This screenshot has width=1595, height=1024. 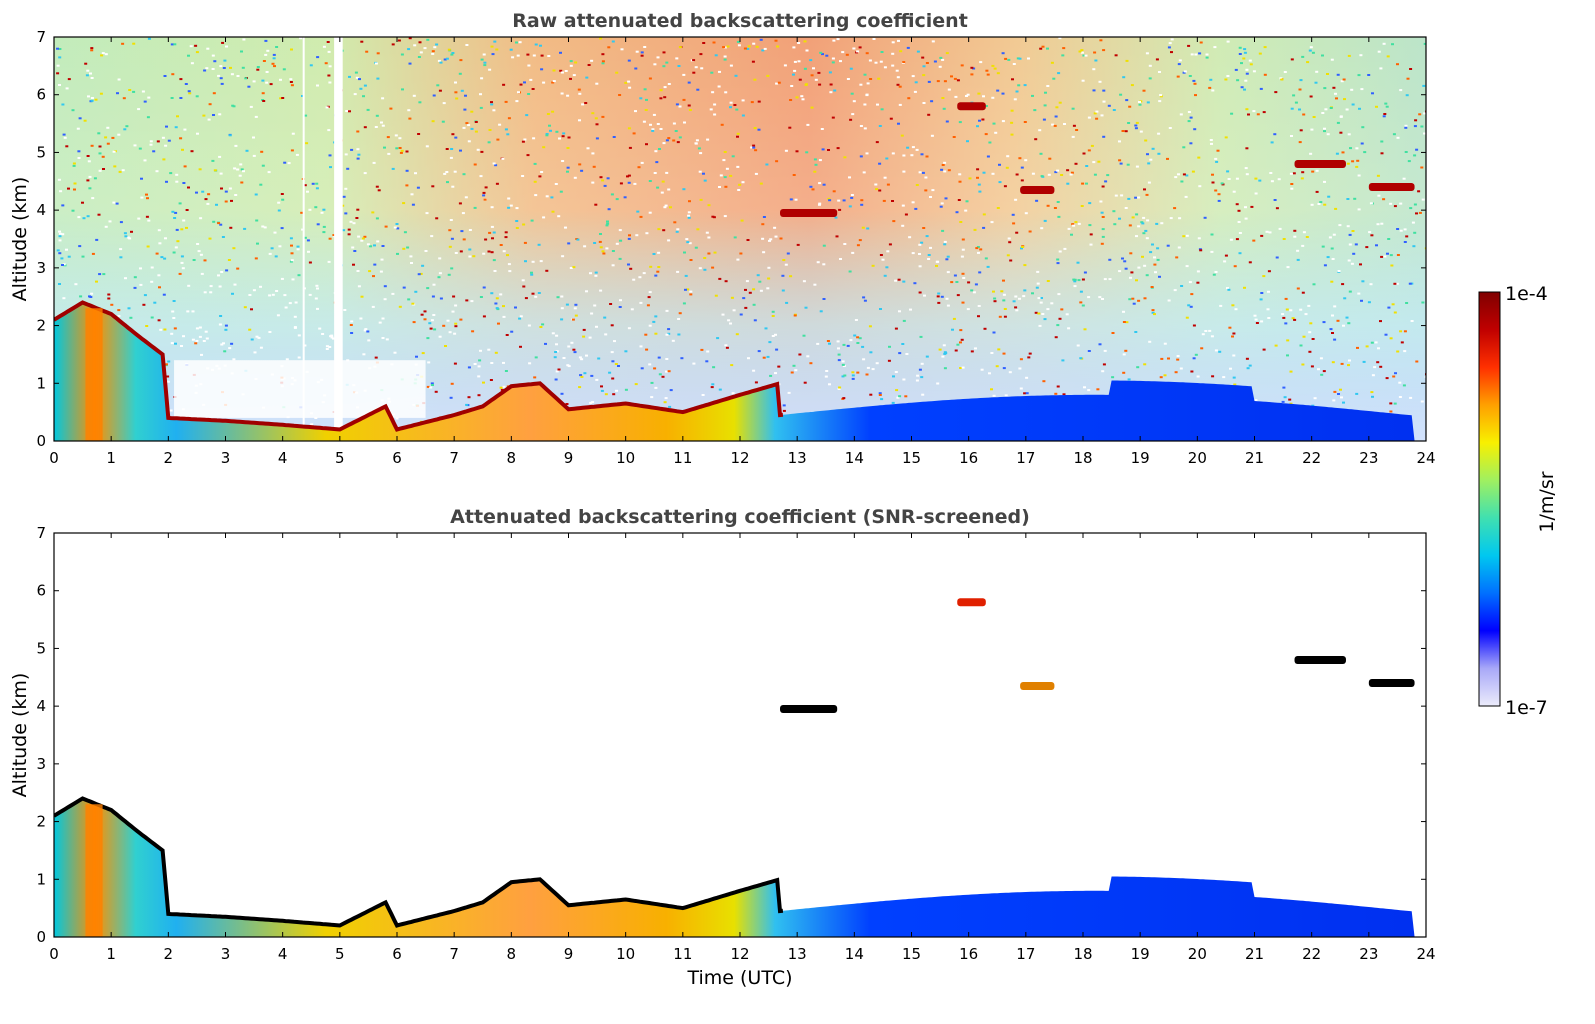 What do you see at coordinates (1518, 501) in the screenshot?
I see `colorbar: 1e-4 1e-7 1/m/sr` at bounding box center [1518, 501].